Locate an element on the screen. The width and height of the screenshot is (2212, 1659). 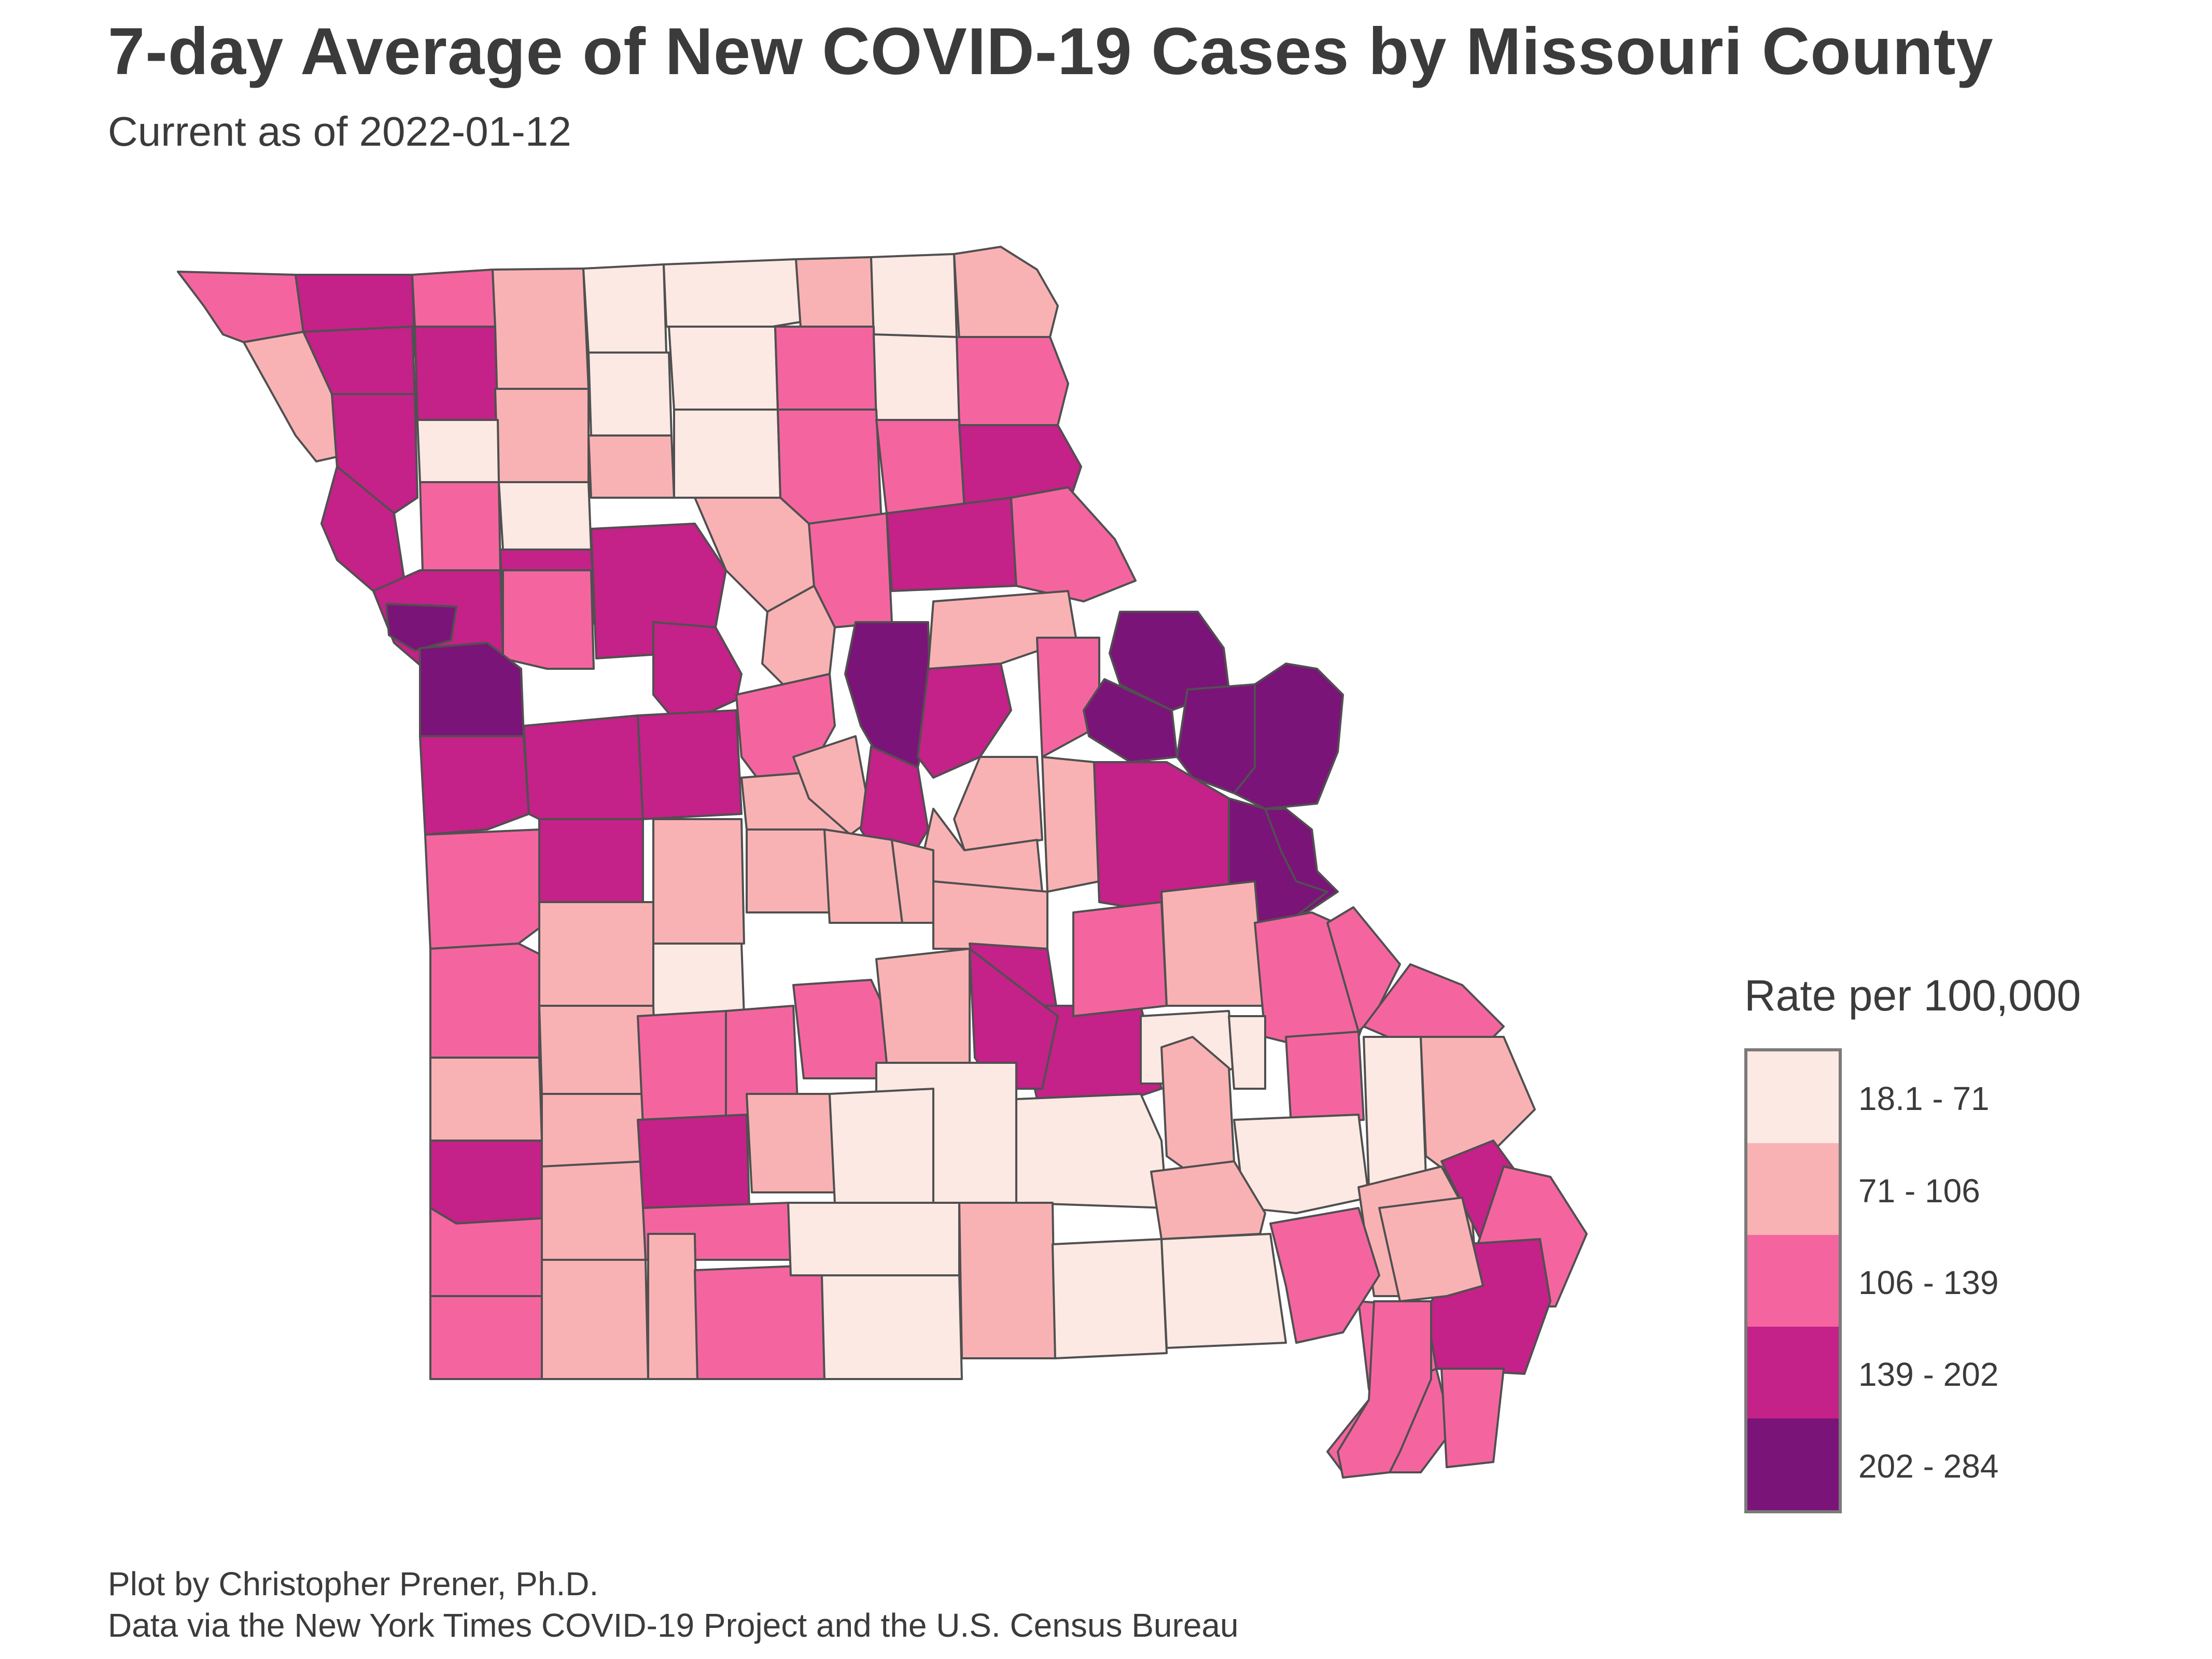
legend-label-5: 202 - 284 is located at coordinates (1928, 1466).